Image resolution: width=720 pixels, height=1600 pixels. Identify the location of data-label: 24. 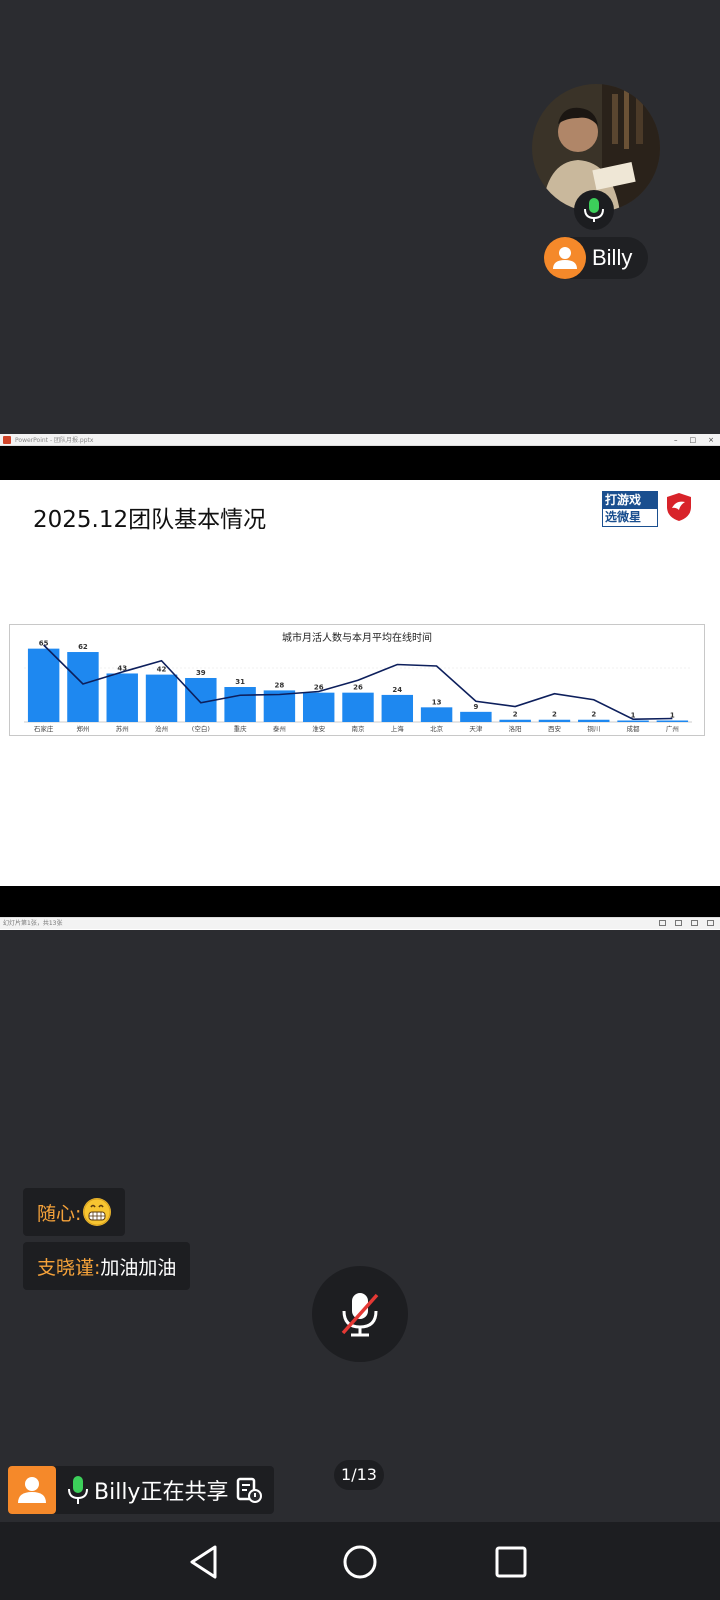
(397, 690).